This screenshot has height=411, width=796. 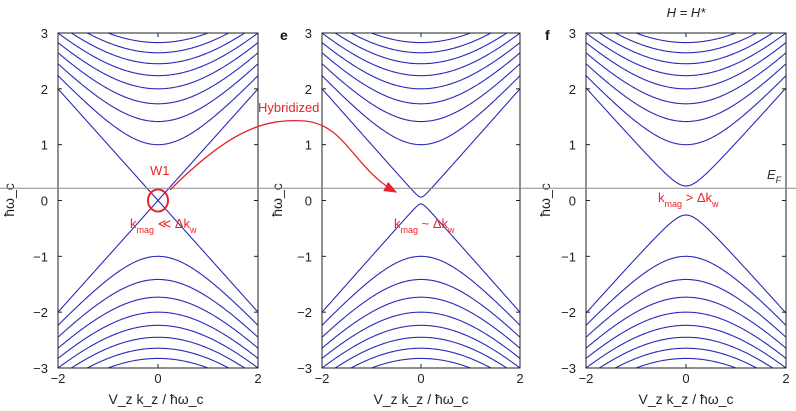 I want to click on fermi-level-label: EF, so click(x=774, y=176).